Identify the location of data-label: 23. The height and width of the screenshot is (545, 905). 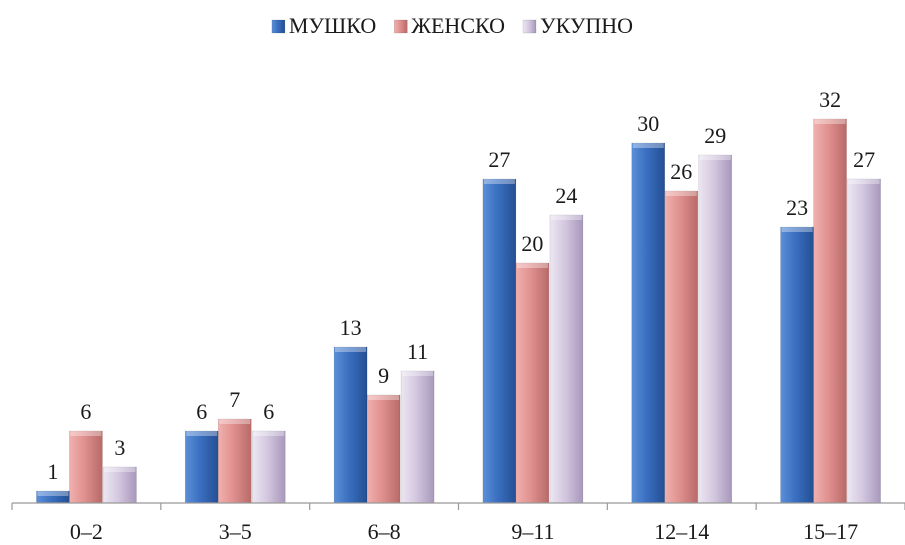
(797, 207).